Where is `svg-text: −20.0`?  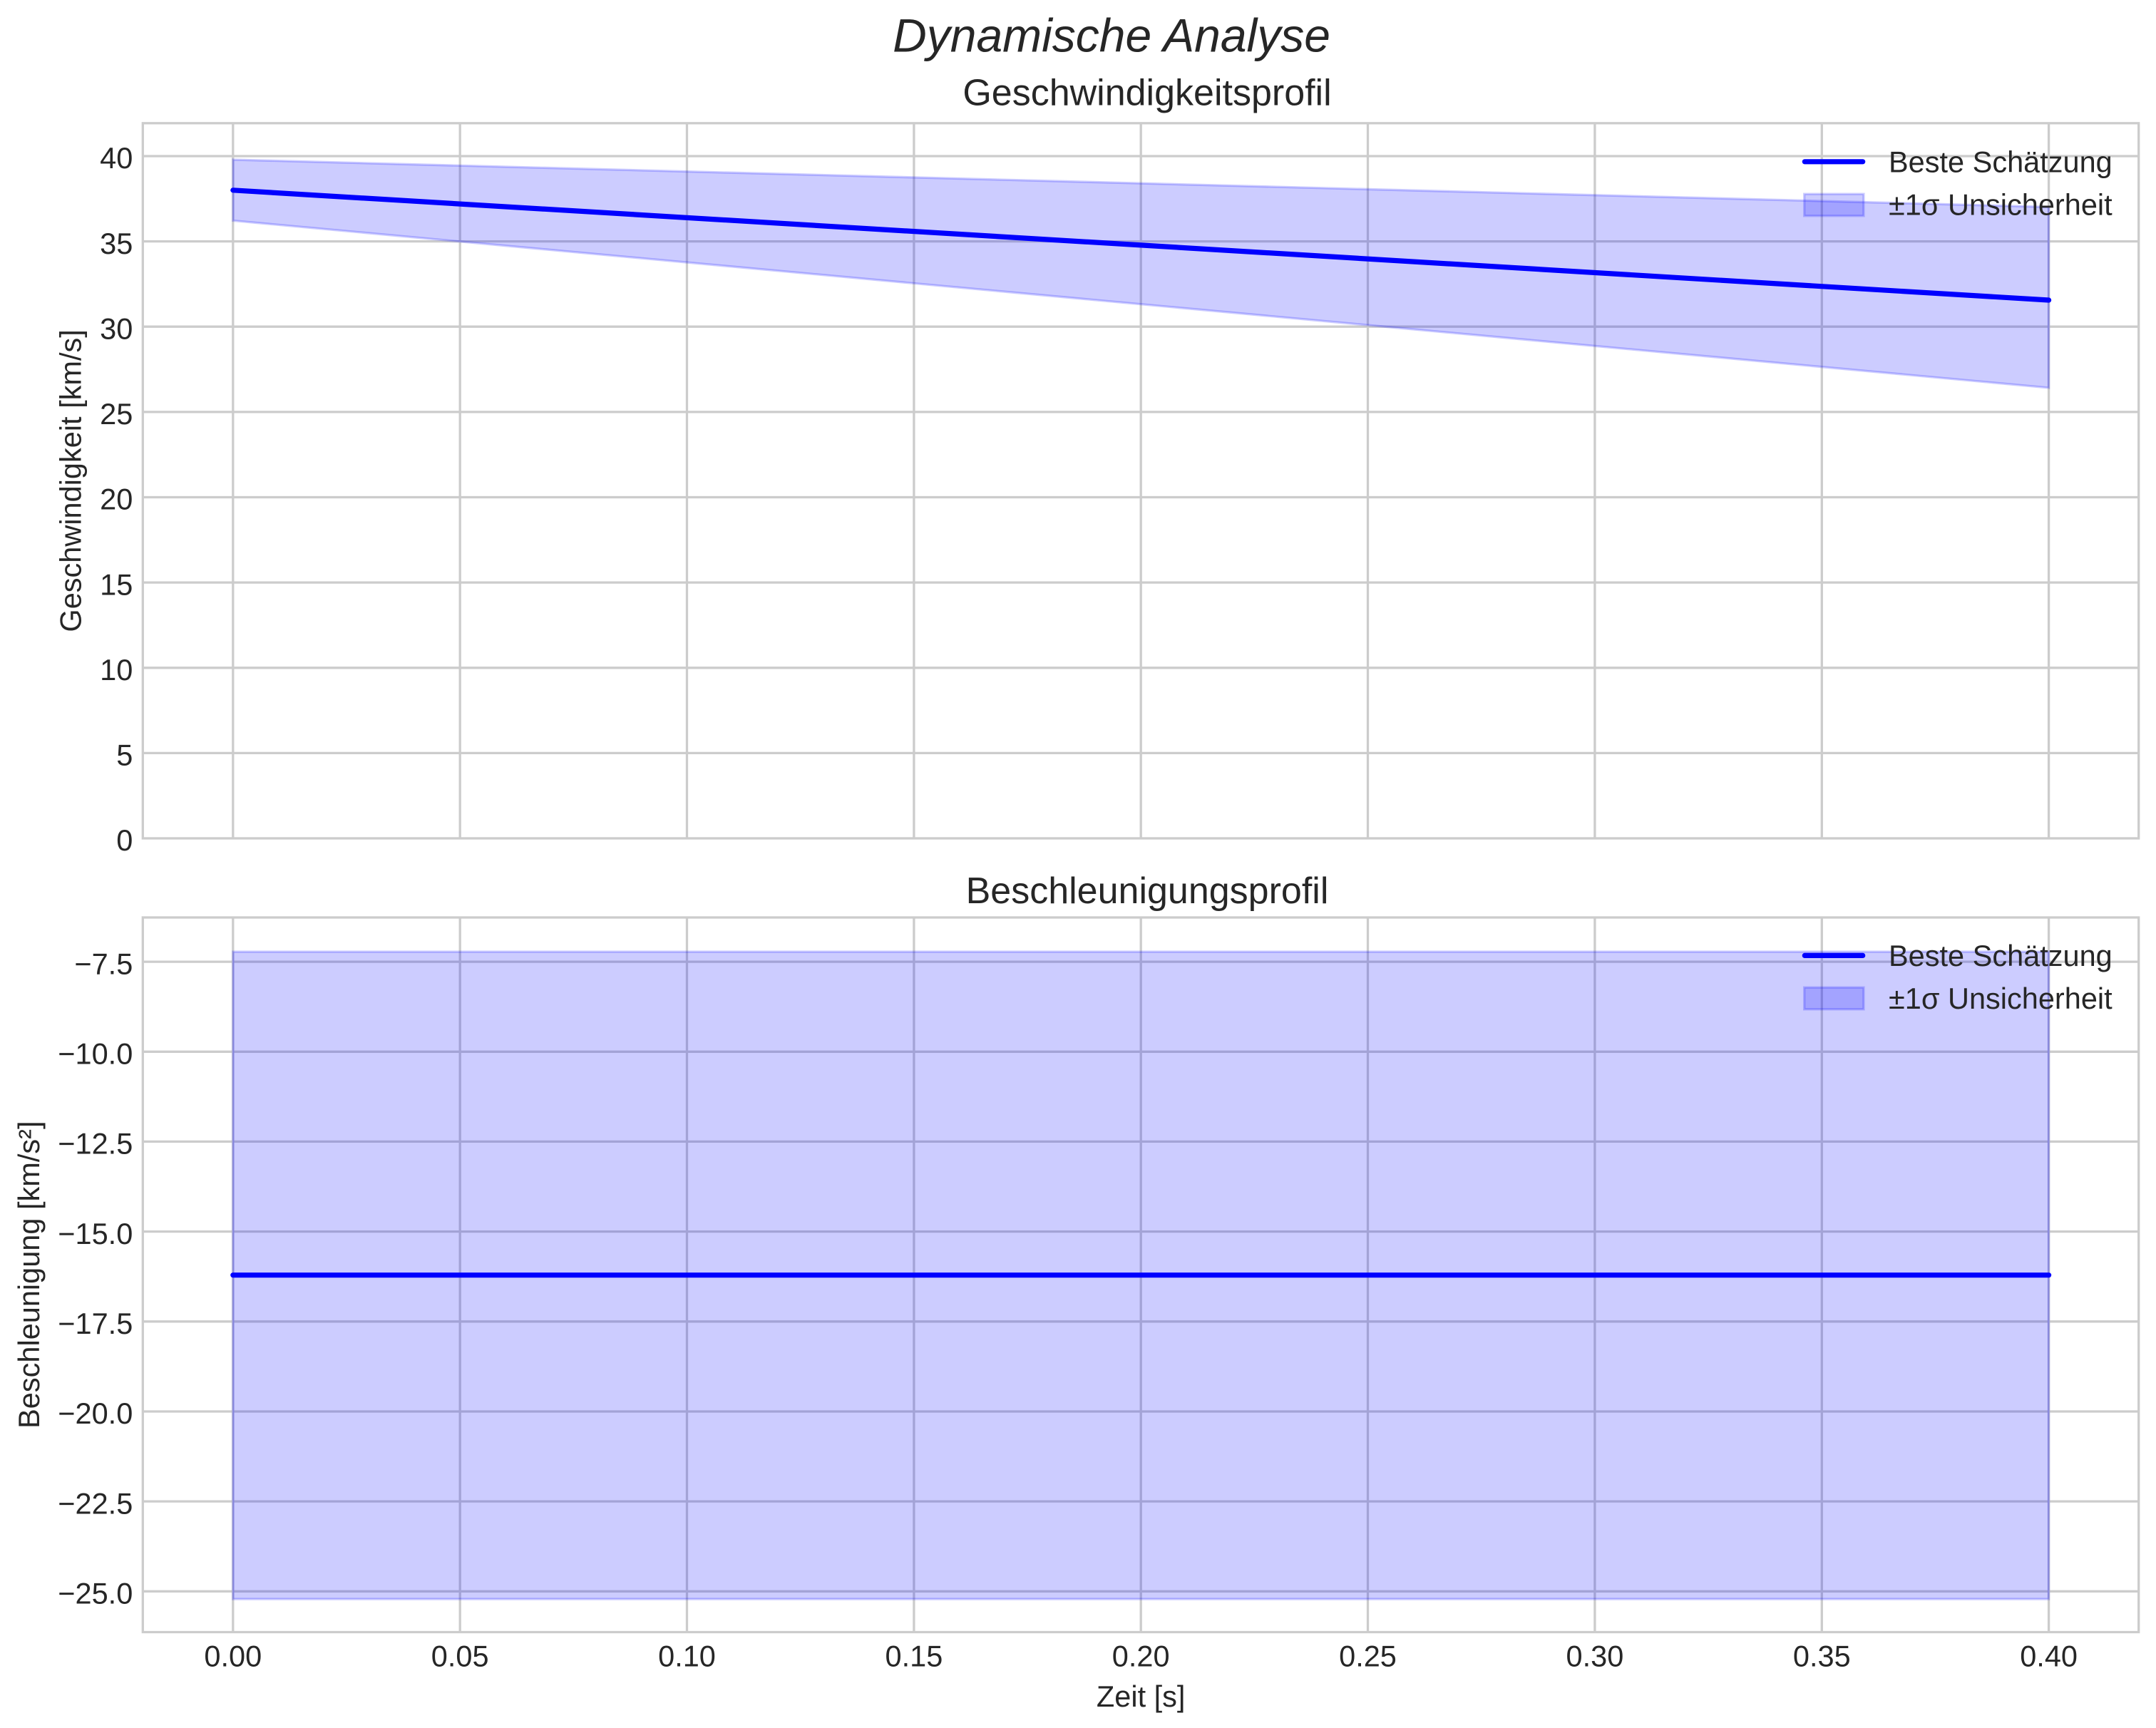 svg-text: −20.0 is located at coordinates (95, 1413).